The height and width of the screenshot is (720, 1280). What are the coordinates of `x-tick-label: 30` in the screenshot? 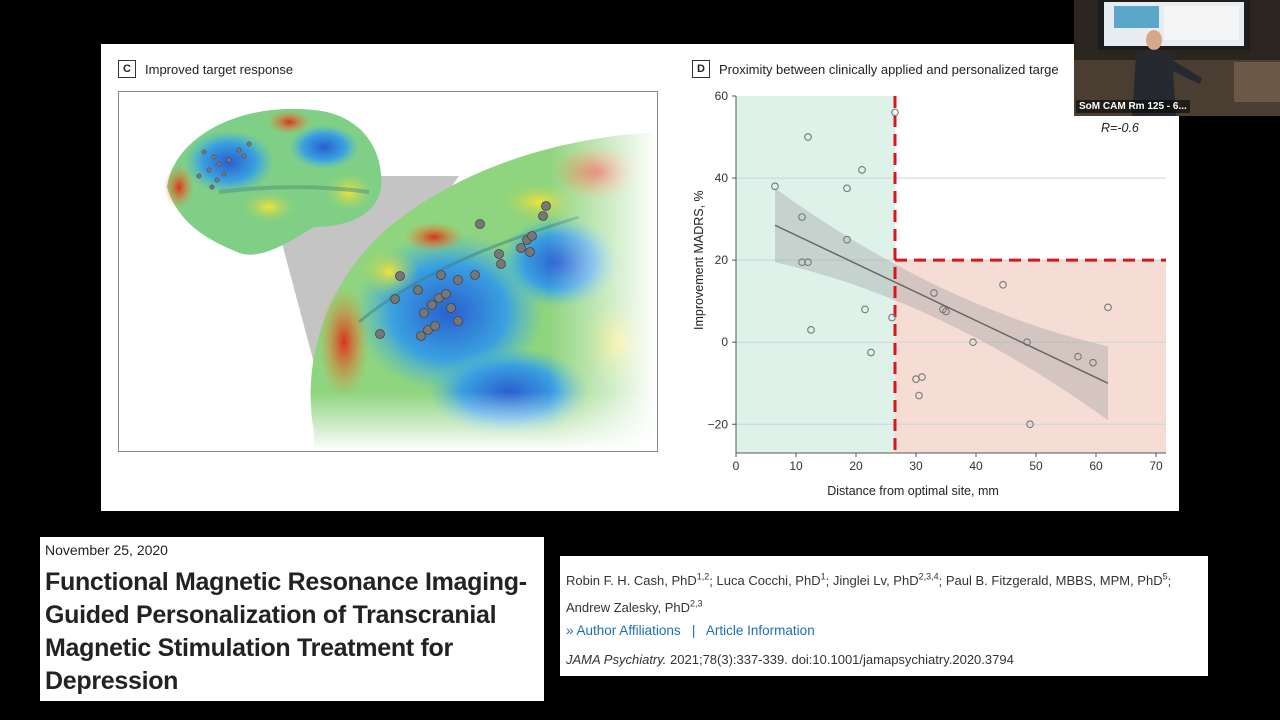 It's located at (916, 466).